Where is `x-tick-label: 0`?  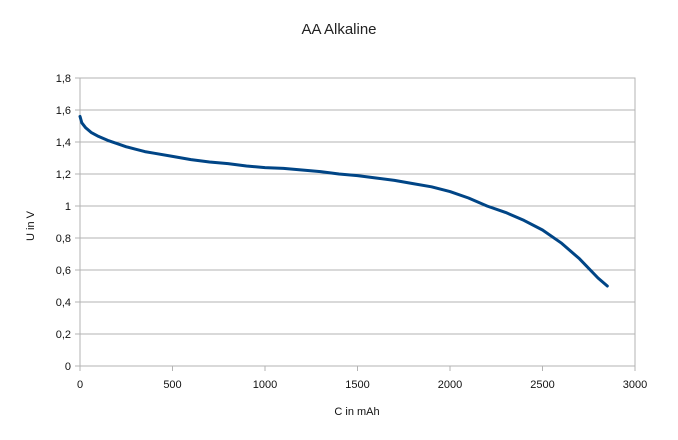
x-tick-label: 0 is located at coordinates (80, 385).